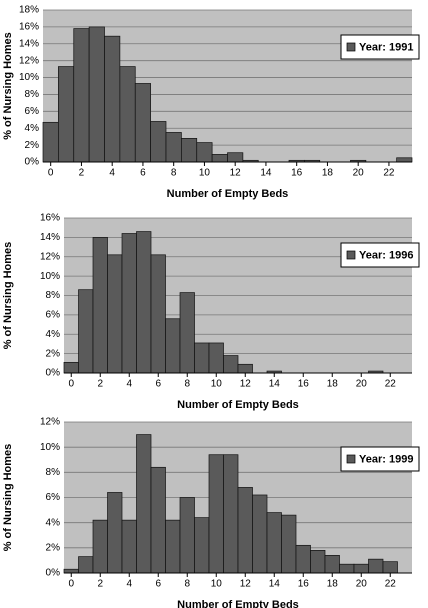 This screenshot has height=608, width=428. What do you see at coordinates (304, 584) in the screenshot?
I see `x-tick-label: 16` at bounding box center [304, 584].